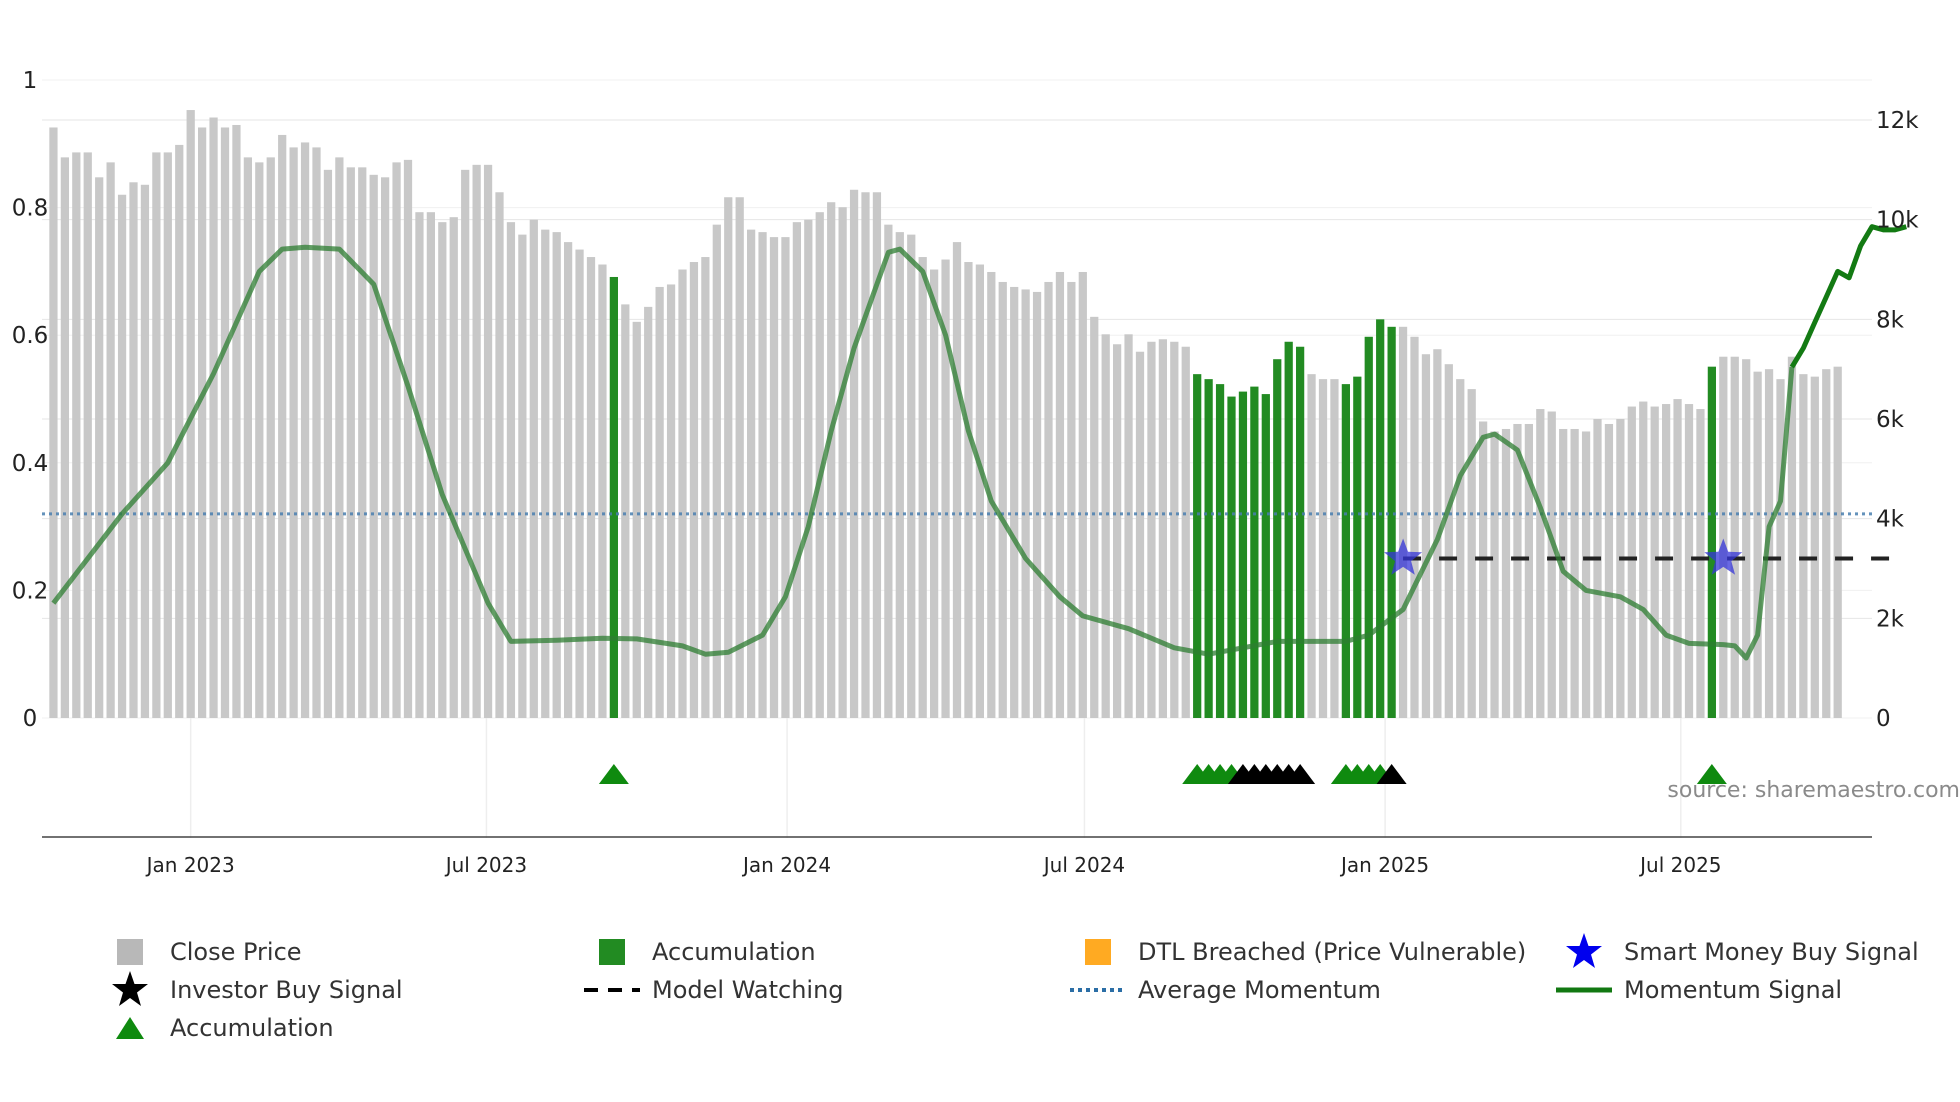  I want to click on y-right-tick-label: 4k, so click(1890, 520).